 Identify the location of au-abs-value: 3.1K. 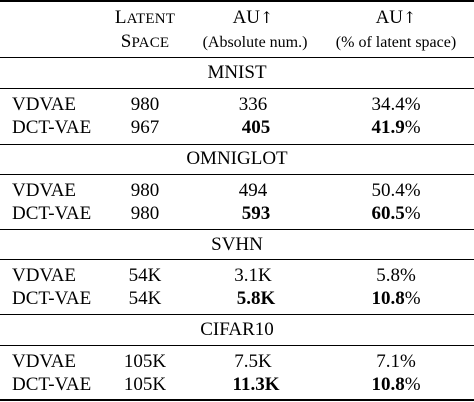
(253, 275).